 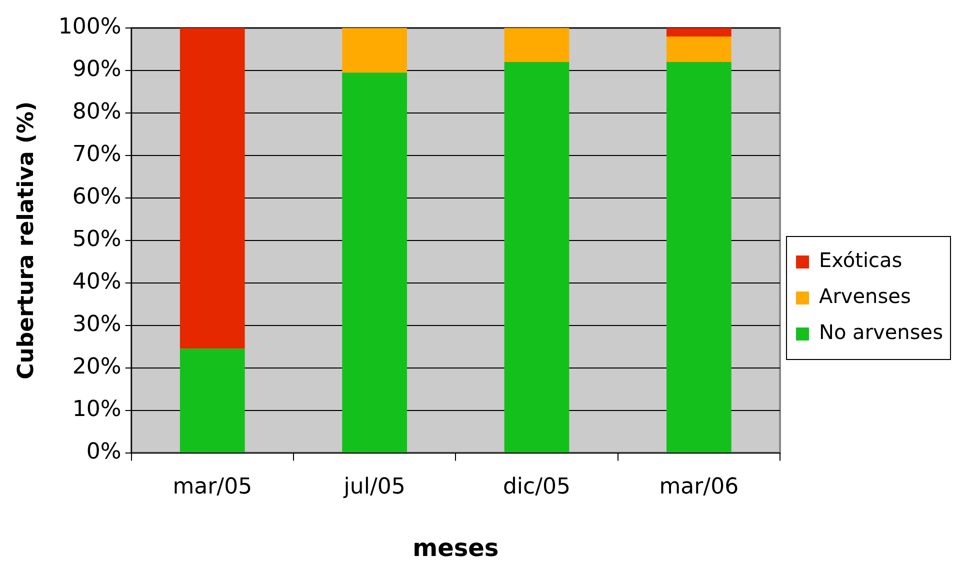 I want to click on x-tick-label: dic/05, so click(x=536, y=487).